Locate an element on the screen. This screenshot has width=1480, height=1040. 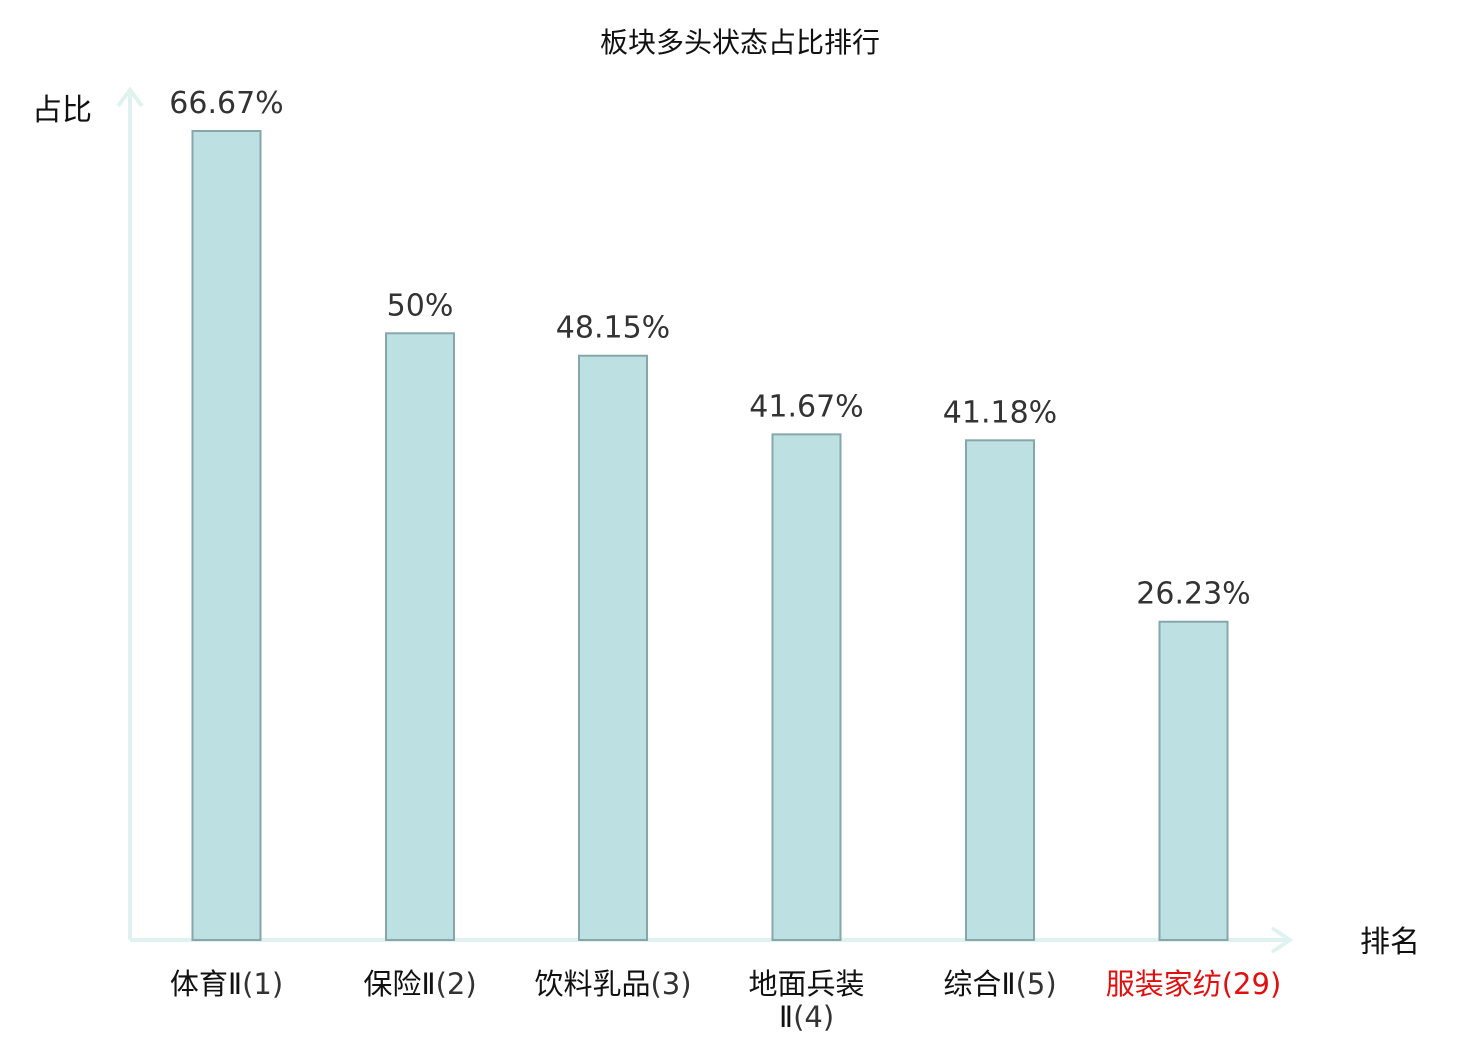
category-name-cont: Ⅱ is located at coordinates (786, 1017).